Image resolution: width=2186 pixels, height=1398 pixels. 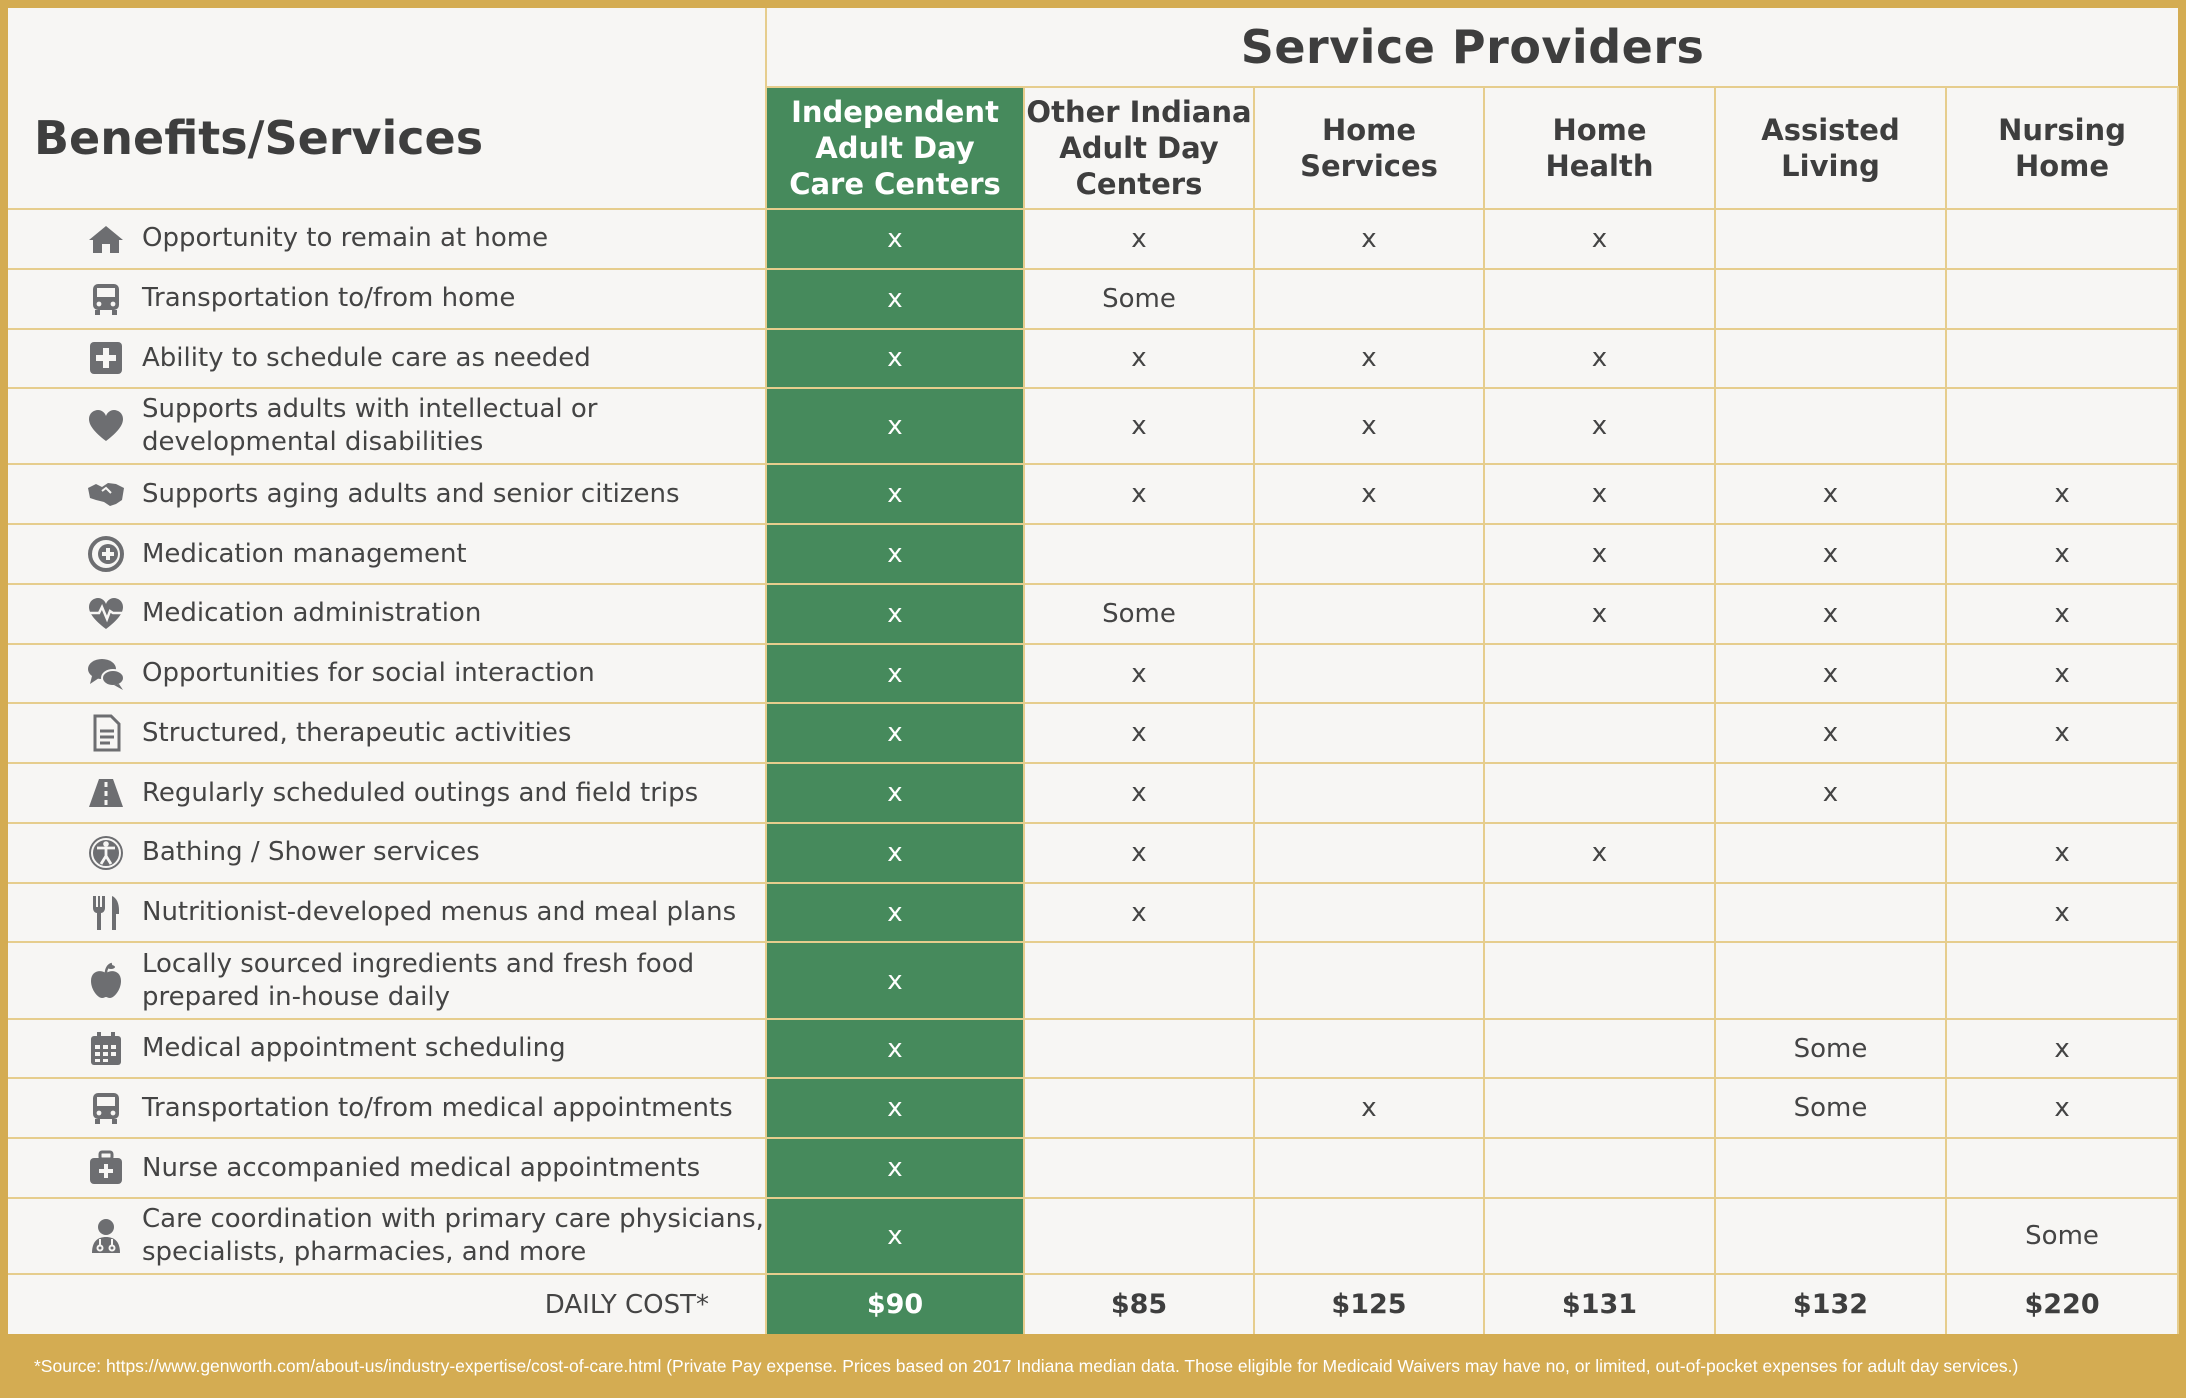 What do you see at coordinates (106, 1236) in the screenshot?
I see `doctor-icon` at bounding box center [106, 1236].